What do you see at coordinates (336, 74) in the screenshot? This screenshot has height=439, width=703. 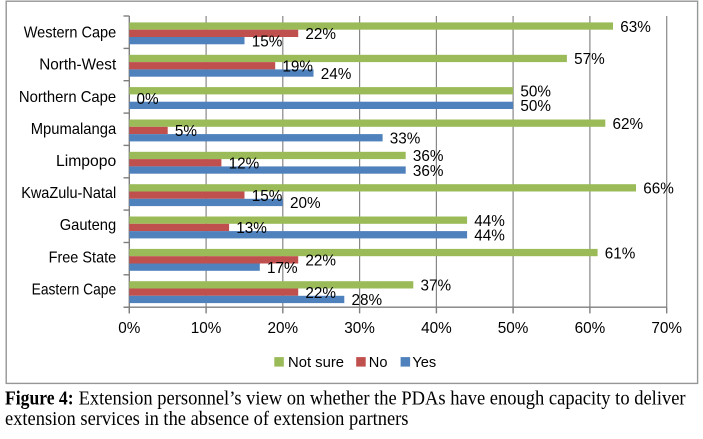 I see `svg-text: 24%` at bounding box center [336, 74].